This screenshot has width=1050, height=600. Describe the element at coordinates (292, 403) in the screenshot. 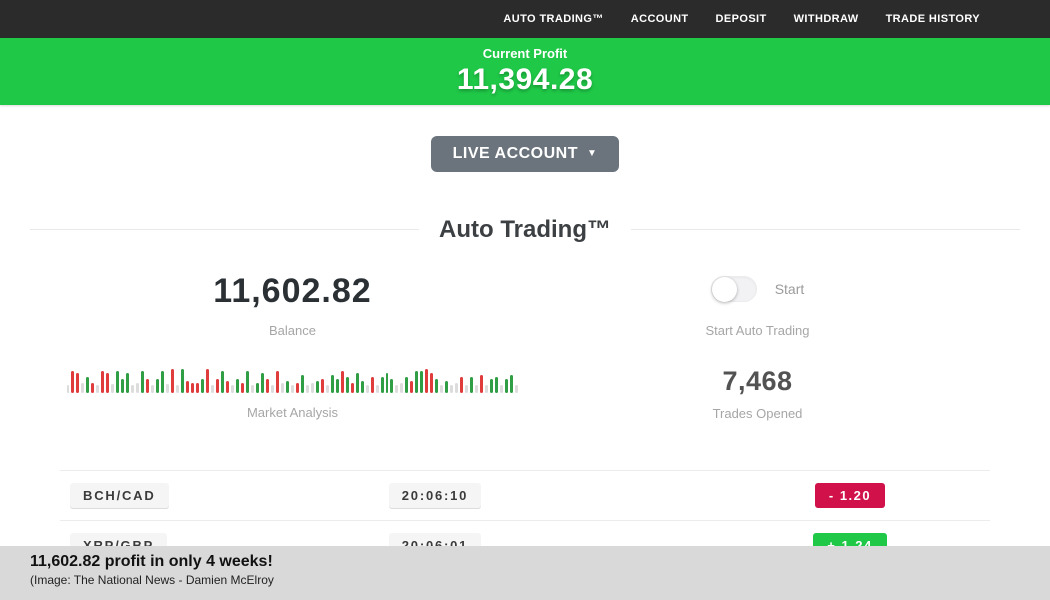

I see `market-analysis-stat: Market Analysis` at that location.